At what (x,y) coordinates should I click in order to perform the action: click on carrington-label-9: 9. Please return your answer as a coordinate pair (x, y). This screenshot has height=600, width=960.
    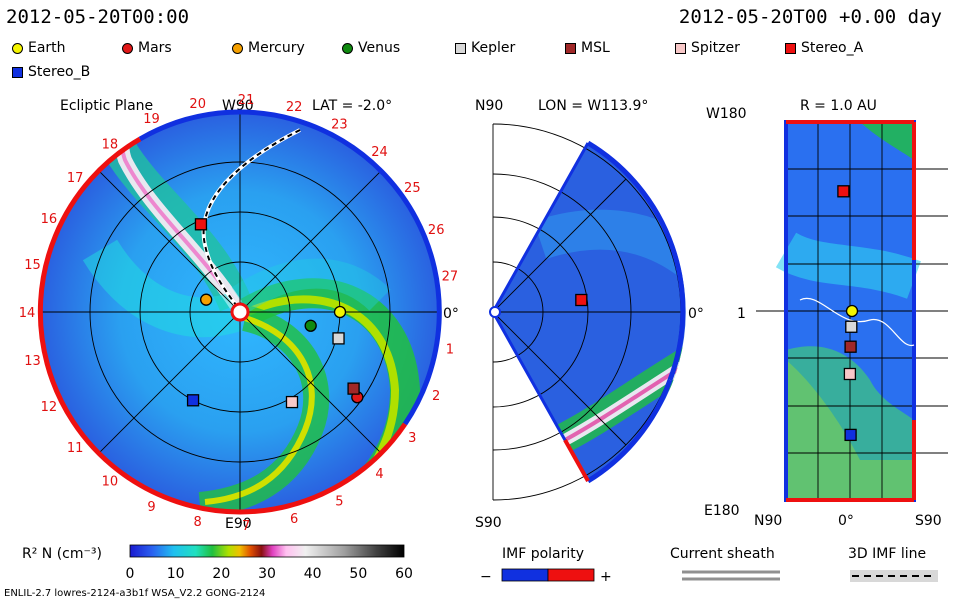
    Looking at the image, I should click on (151, 507).